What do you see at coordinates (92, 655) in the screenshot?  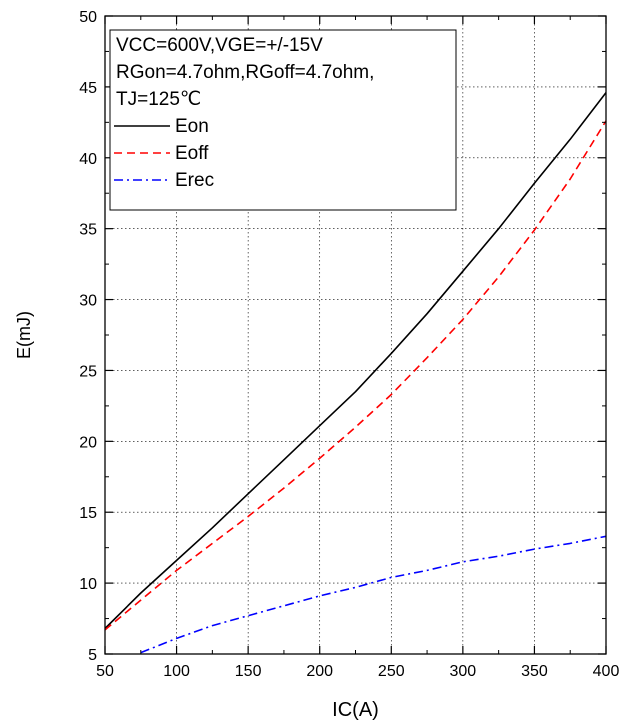 I see `y-tick-label: 5` at bounding box center [92, 655].